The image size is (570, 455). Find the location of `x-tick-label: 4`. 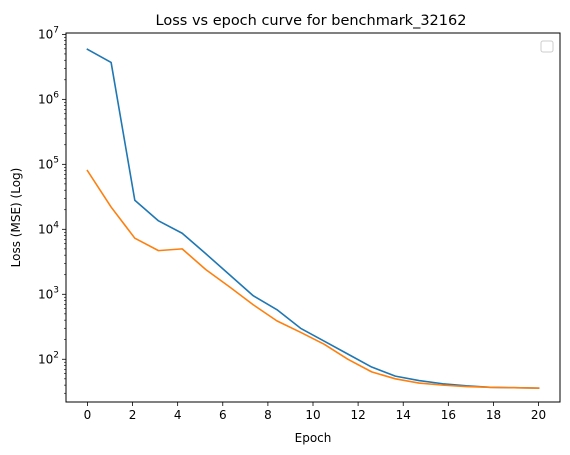

x-tick-label: 4 is located at coordinates (178, 415).